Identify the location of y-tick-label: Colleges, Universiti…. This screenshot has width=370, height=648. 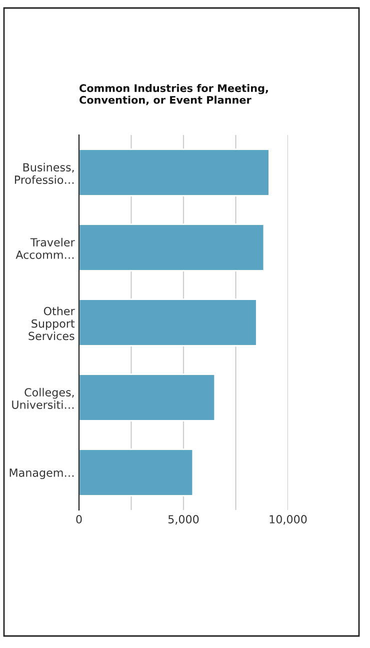
(43, 398).